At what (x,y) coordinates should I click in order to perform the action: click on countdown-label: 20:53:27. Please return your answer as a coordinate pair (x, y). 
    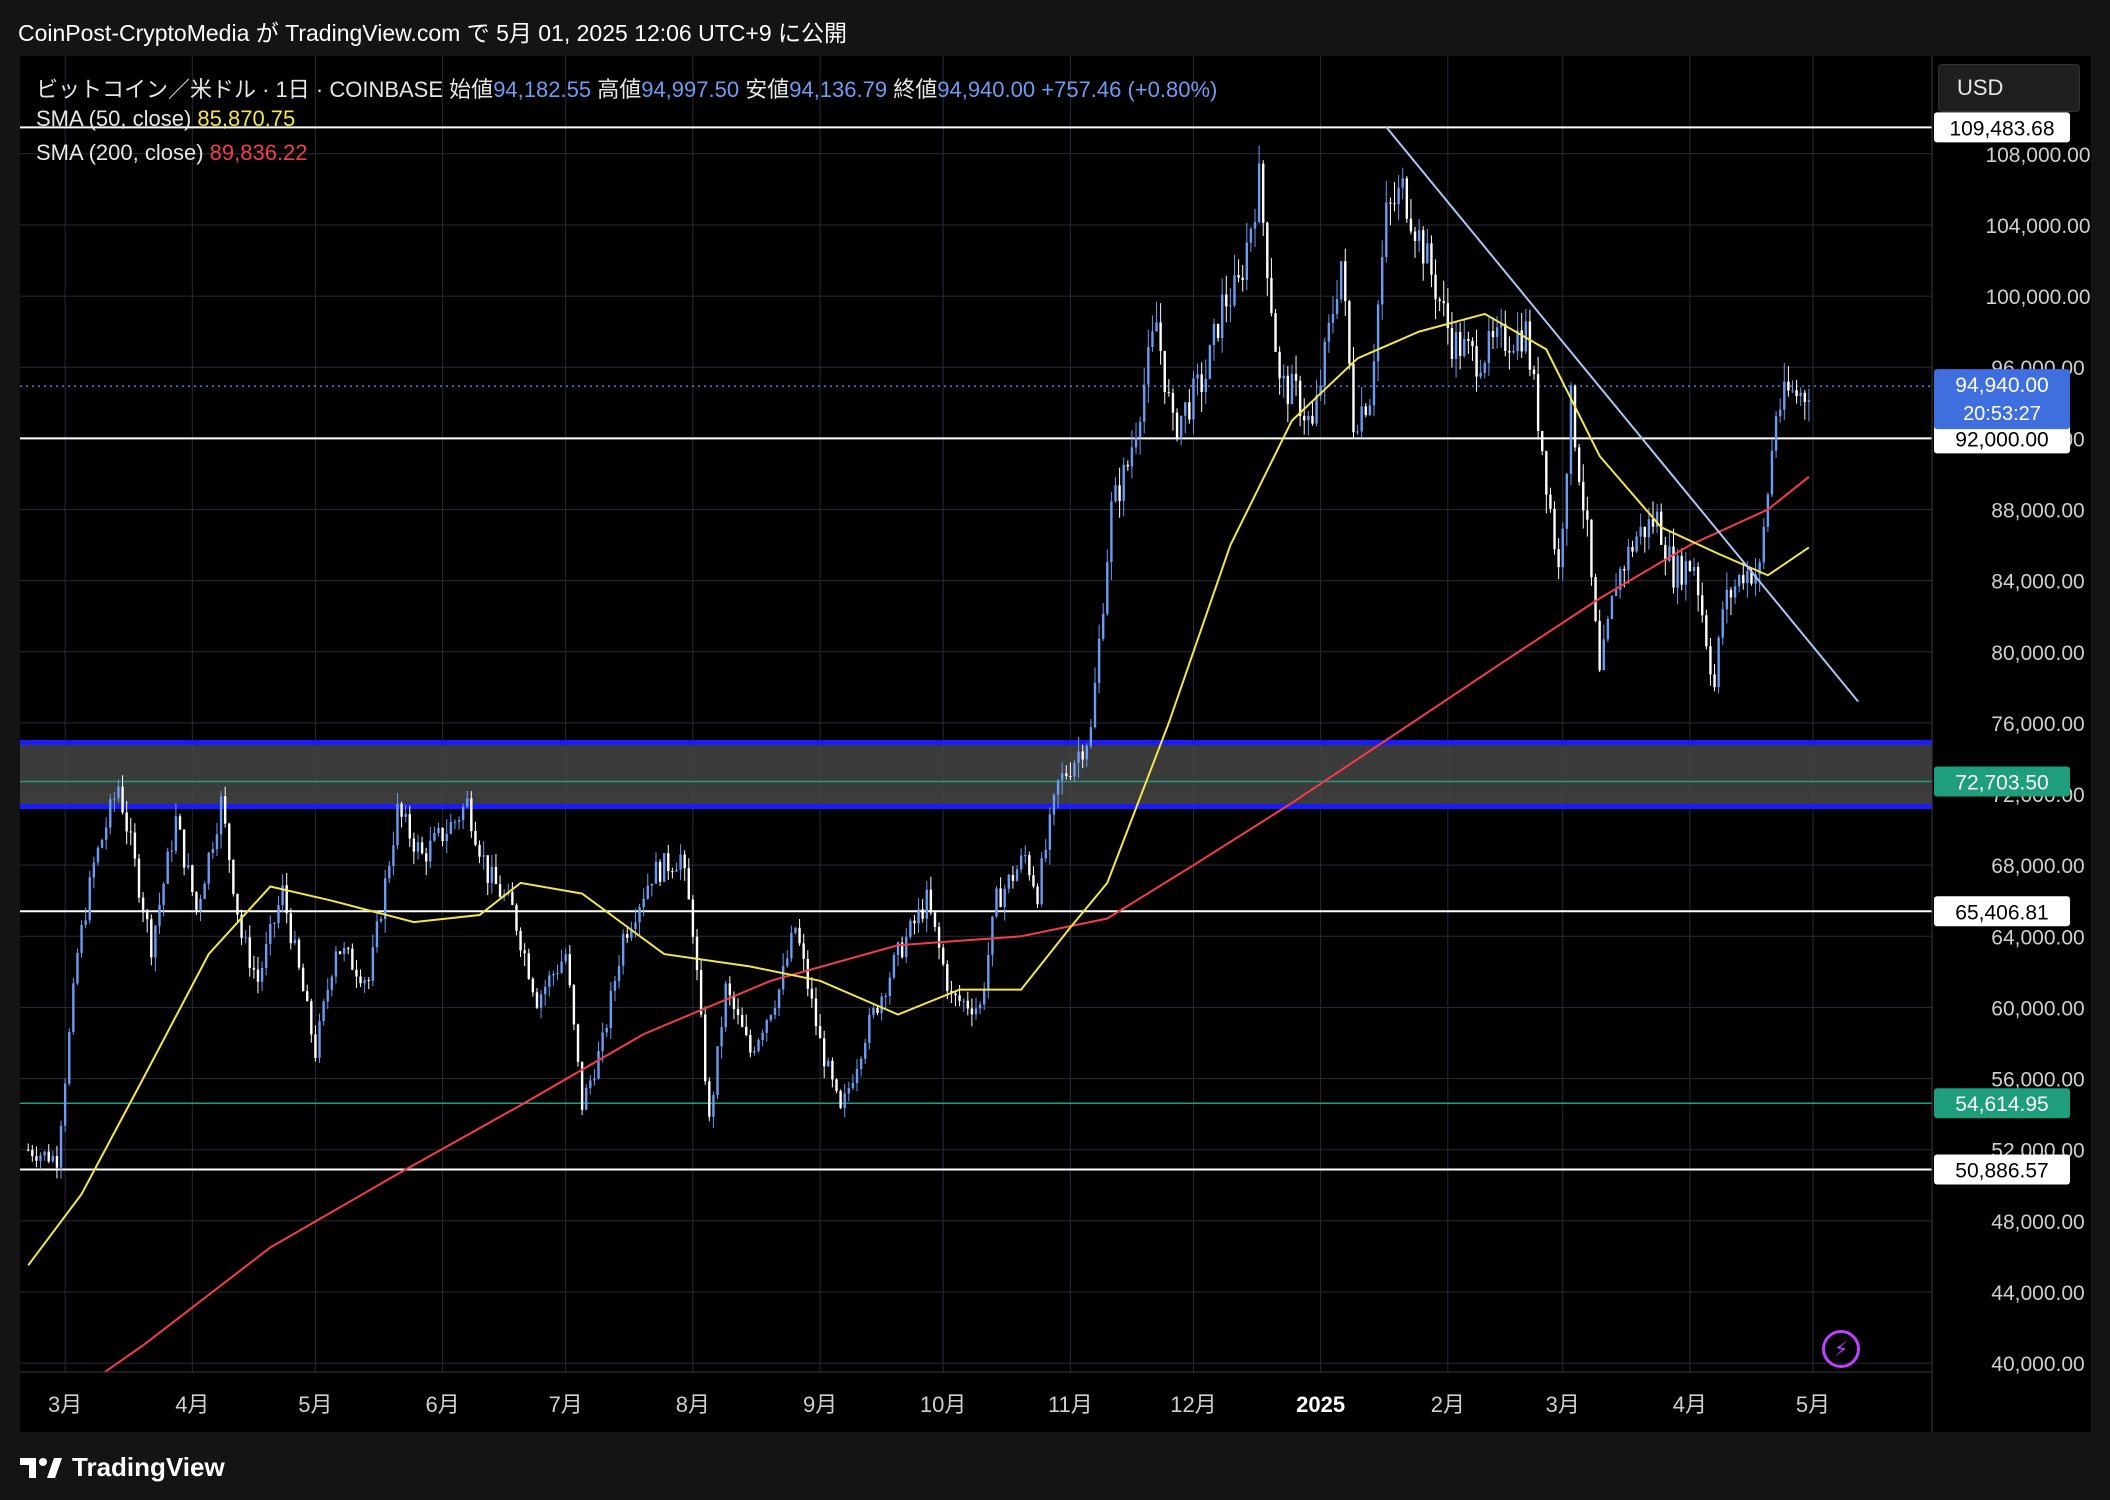
    Looking at the image, I should click on (2002, 414).